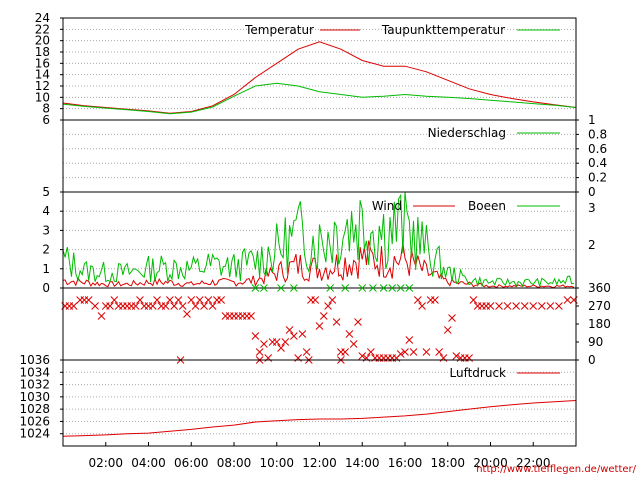  I want to click on y-tick-label-right: 360, so click(599, 288).